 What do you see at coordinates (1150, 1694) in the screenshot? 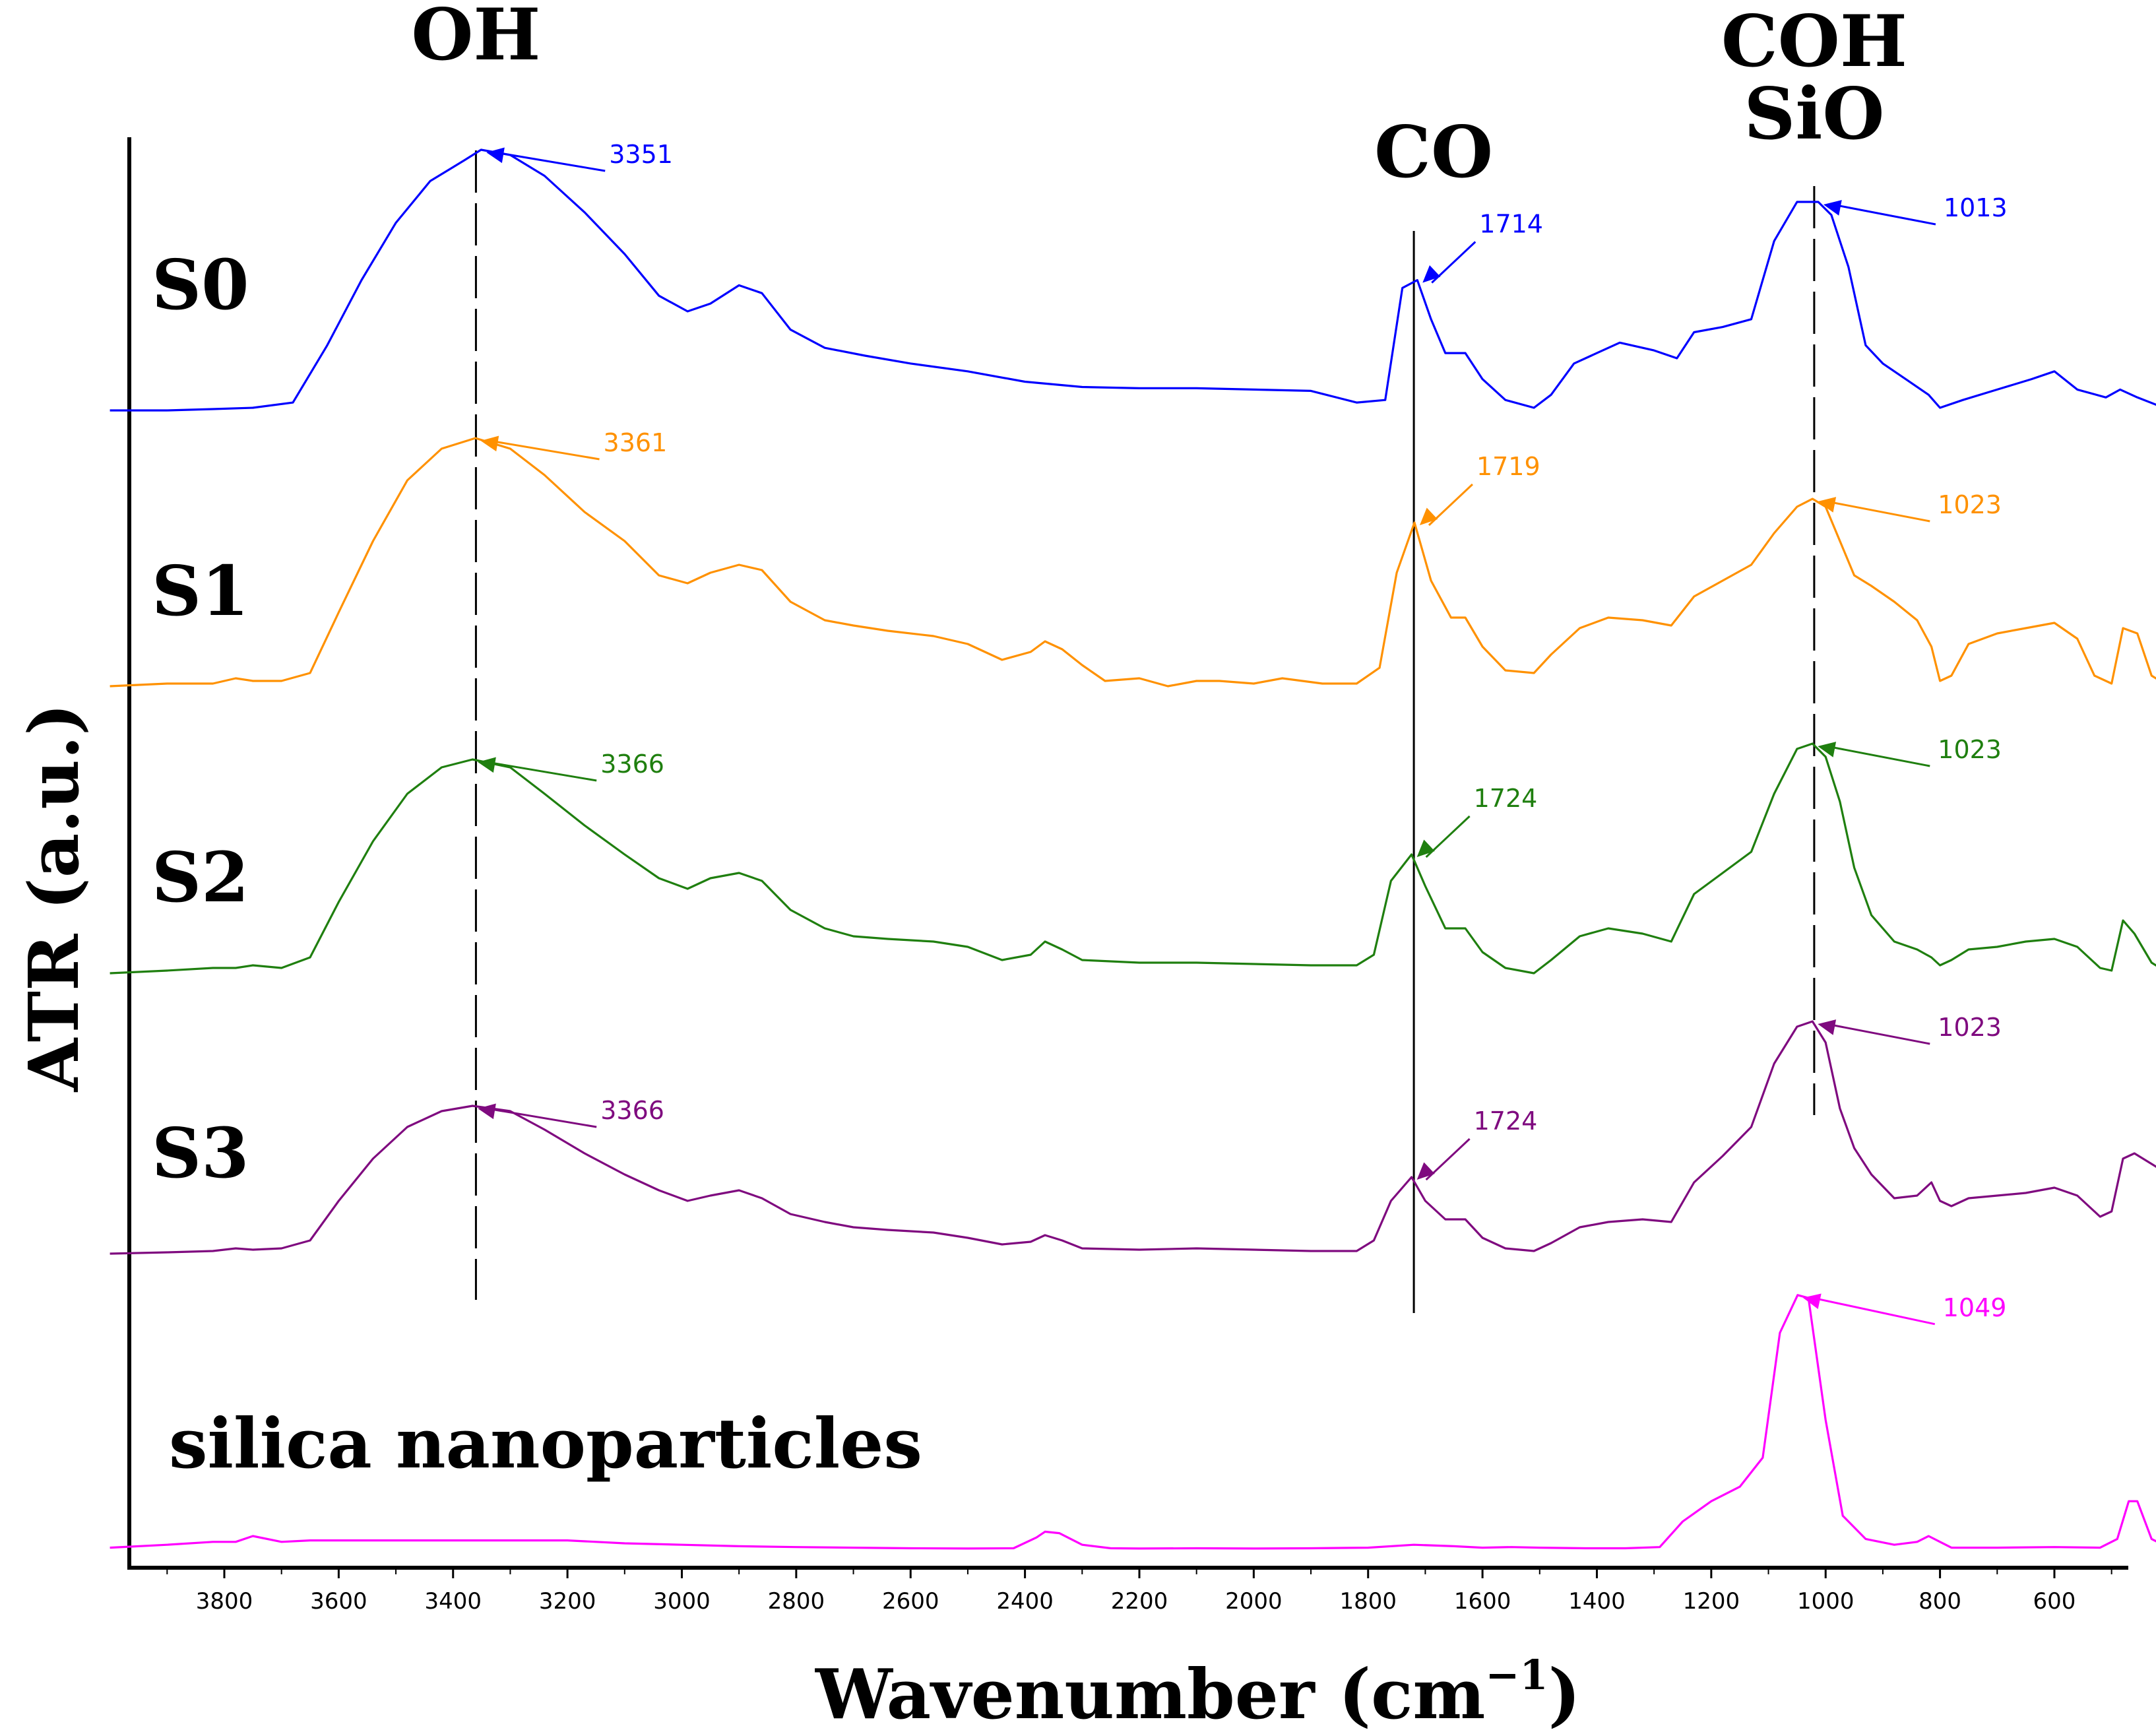
I see `x-axis-title-main: Wavenumber (cm` at bounding box center [1150, 1694].